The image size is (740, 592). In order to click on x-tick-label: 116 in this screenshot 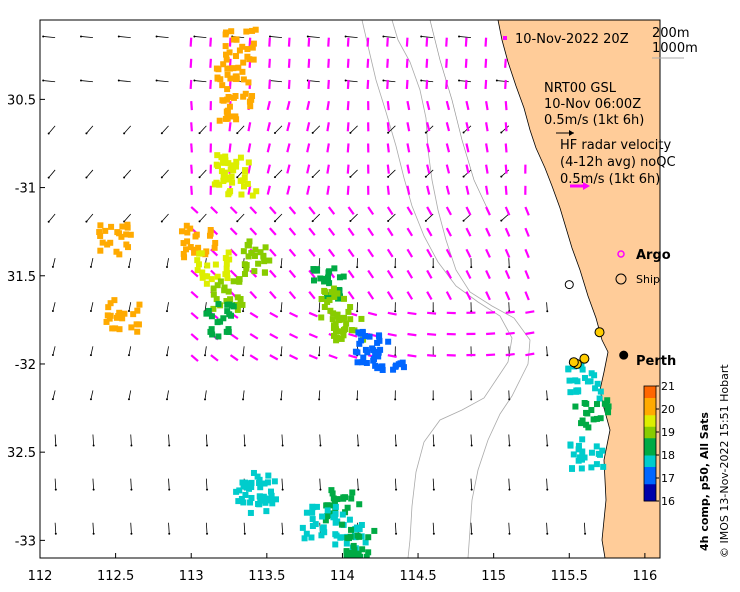, I will do `click(644, 576)`.